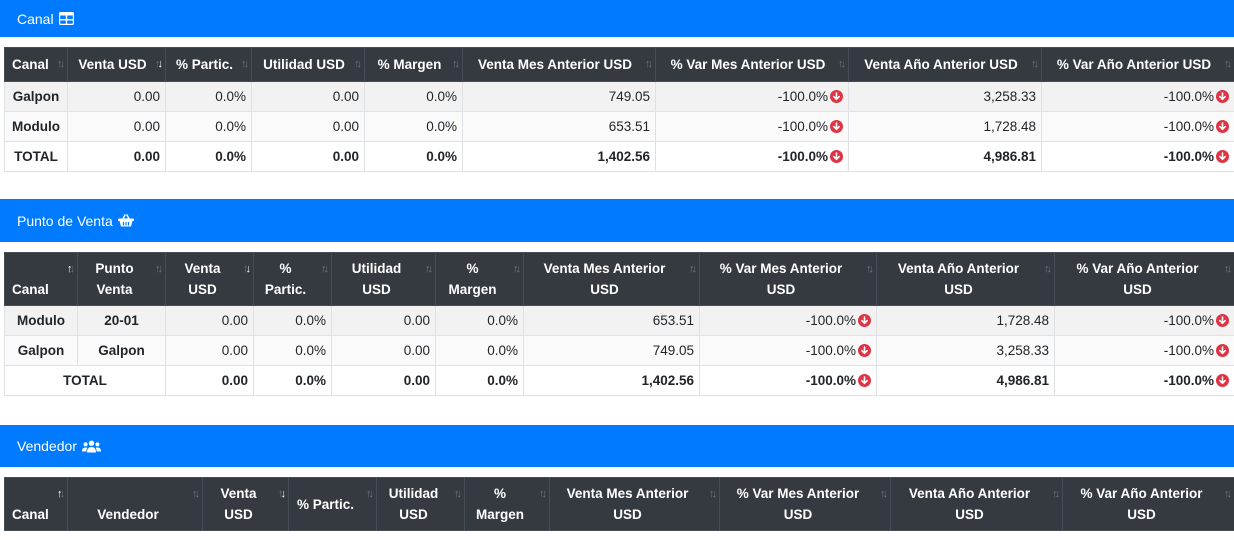  Describe the element at coordinates (66, 18) in the screenshot. I see `table-icon` at that location.